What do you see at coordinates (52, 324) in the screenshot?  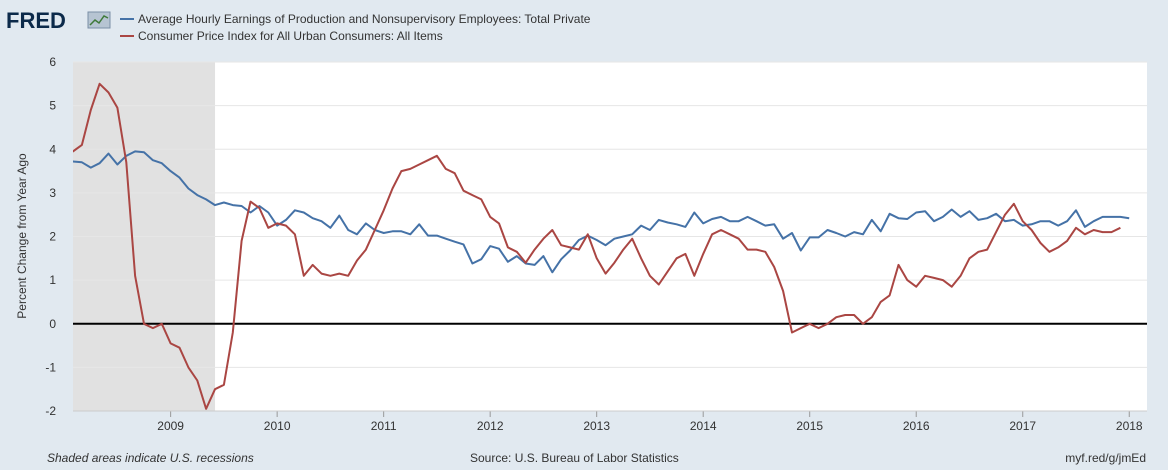 I see `y-tick-label: 0` at bounding box center [52, 324].